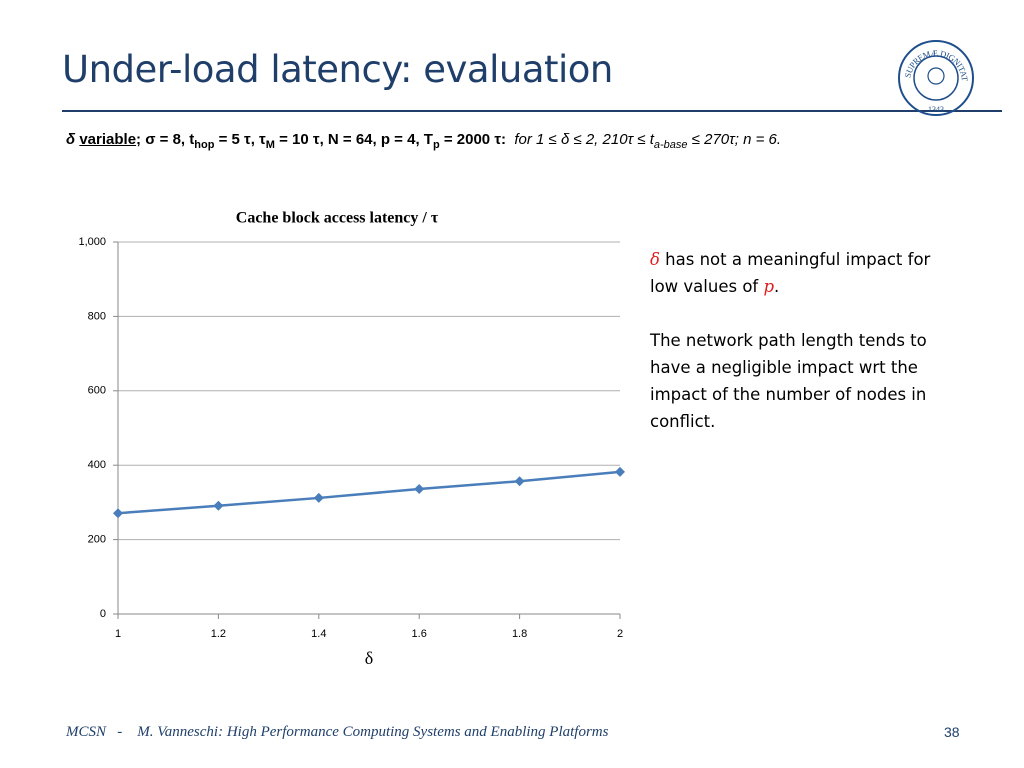 The width and height of the screenshot is (1024, 768). I want to click on logo-year: 1343, so click(936, 109).